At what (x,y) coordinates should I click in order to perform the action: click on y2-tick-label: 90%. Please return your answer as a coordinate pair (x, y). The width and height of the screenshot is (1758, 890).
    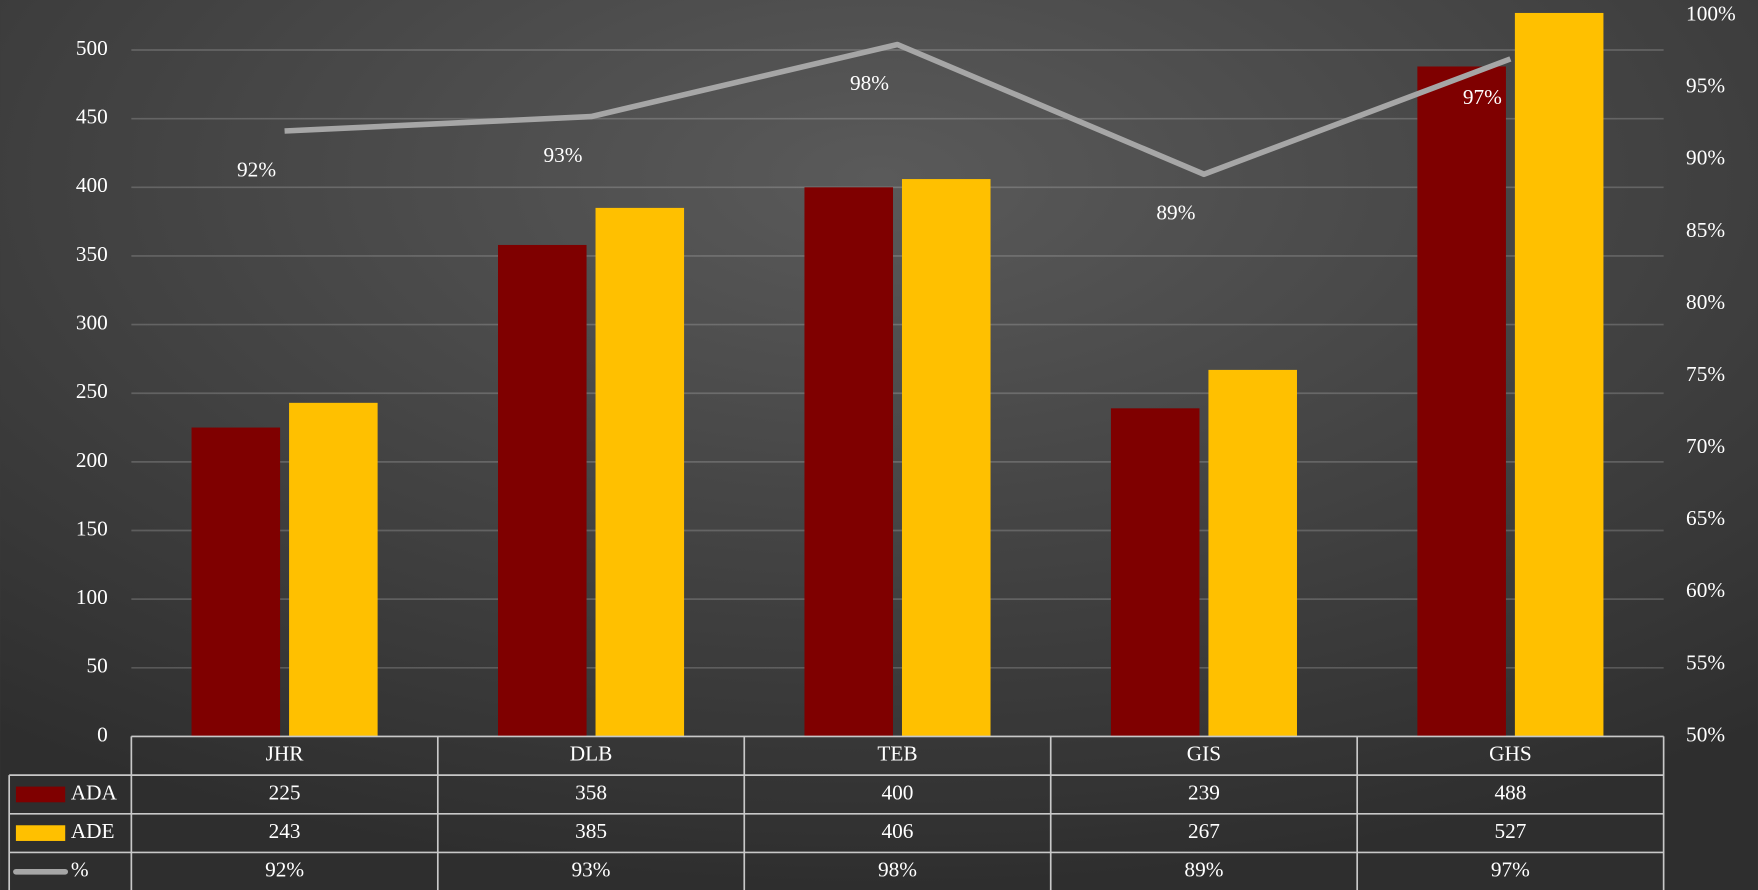
    Looking at the image, I should click on (1705, 158).